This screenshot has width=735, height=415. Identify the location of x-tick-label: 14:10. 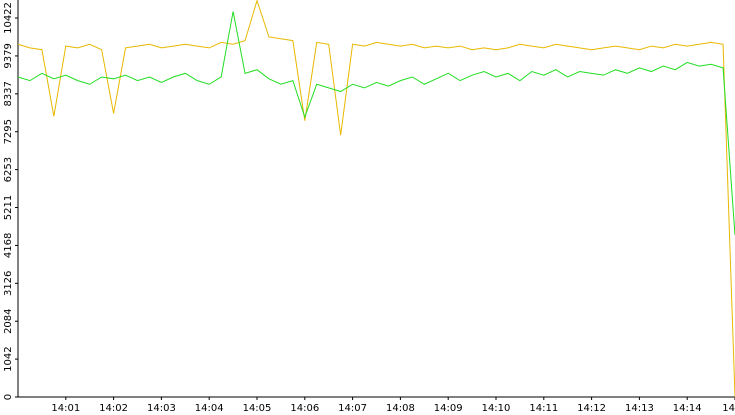
(496, 408).